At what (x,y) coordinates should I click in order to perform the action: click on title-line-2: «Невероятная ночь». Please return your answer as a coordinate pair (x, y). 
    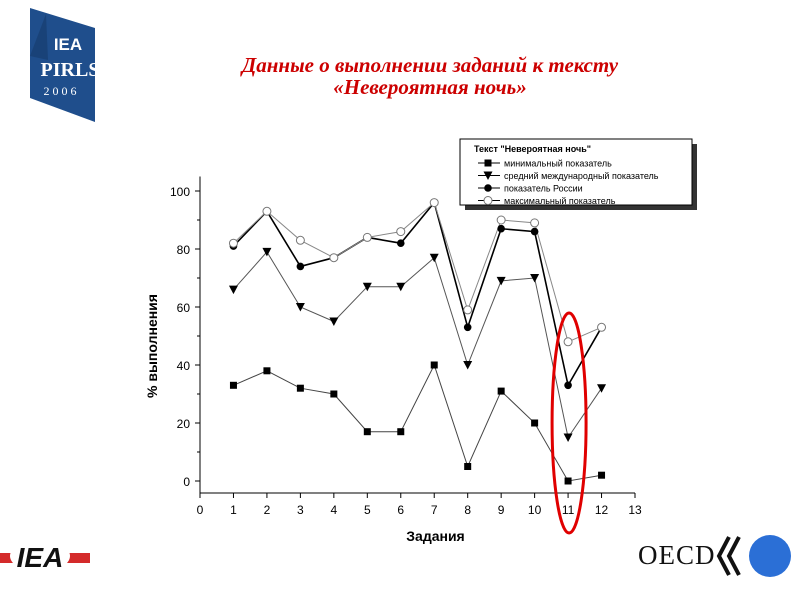
    Looking at the image, I should click on (430, 87).